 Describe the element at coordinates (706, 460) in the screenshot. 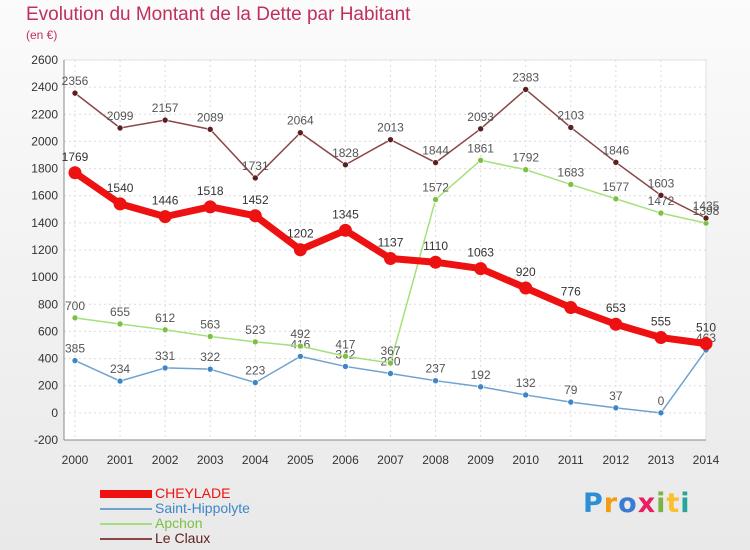

I see `x-tick-label: 2014` at that location.